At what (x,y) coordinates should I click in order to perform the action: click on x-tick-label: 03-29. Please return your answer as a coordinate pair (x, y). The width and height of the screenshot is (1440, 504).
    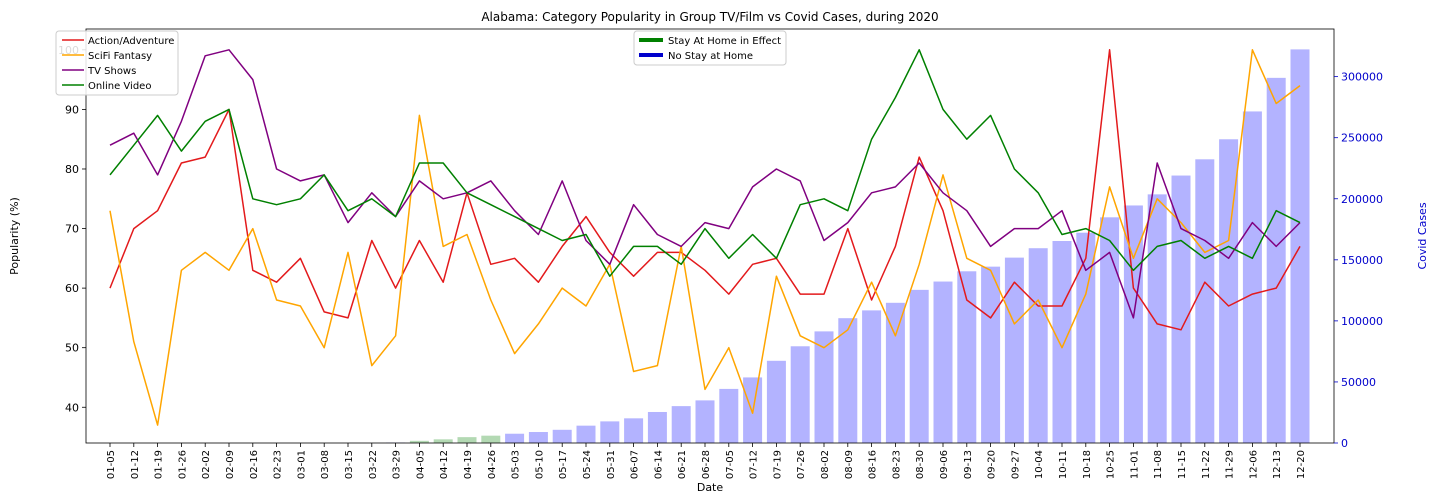
    Looking at the image, I should click on (397, 464).